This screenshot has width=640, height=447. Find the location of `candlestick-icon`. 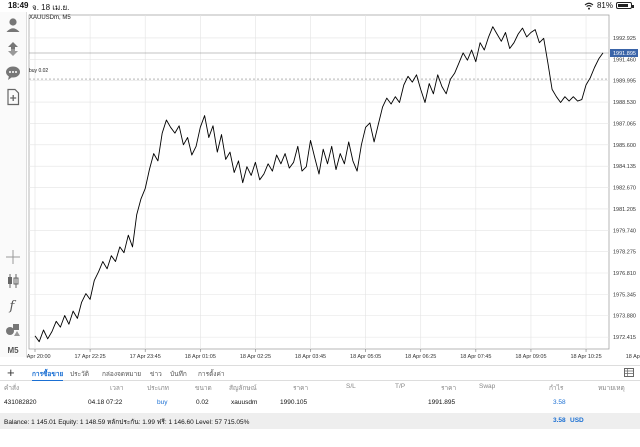

candlestick-icon is located at coordinates (13, 281).